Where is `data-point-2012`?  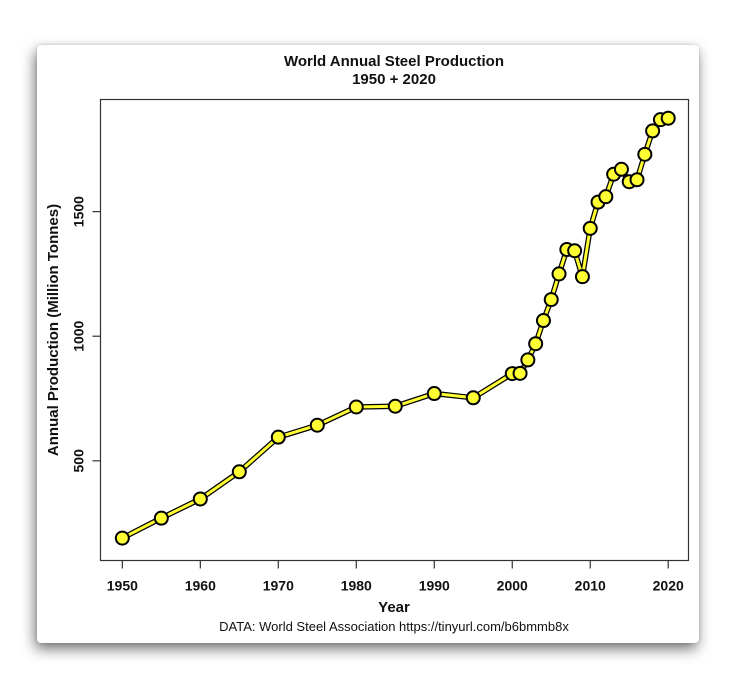 data-point-2012 is located at coordinates (606, 197).